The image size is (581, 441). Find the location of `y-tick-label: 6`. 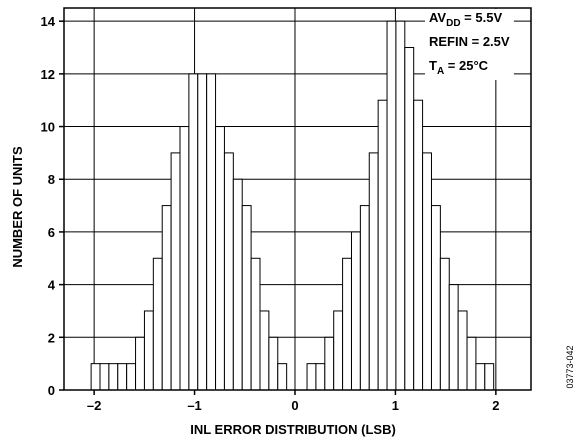

y-tick-label: 6 is located at coordinates (51, 232).